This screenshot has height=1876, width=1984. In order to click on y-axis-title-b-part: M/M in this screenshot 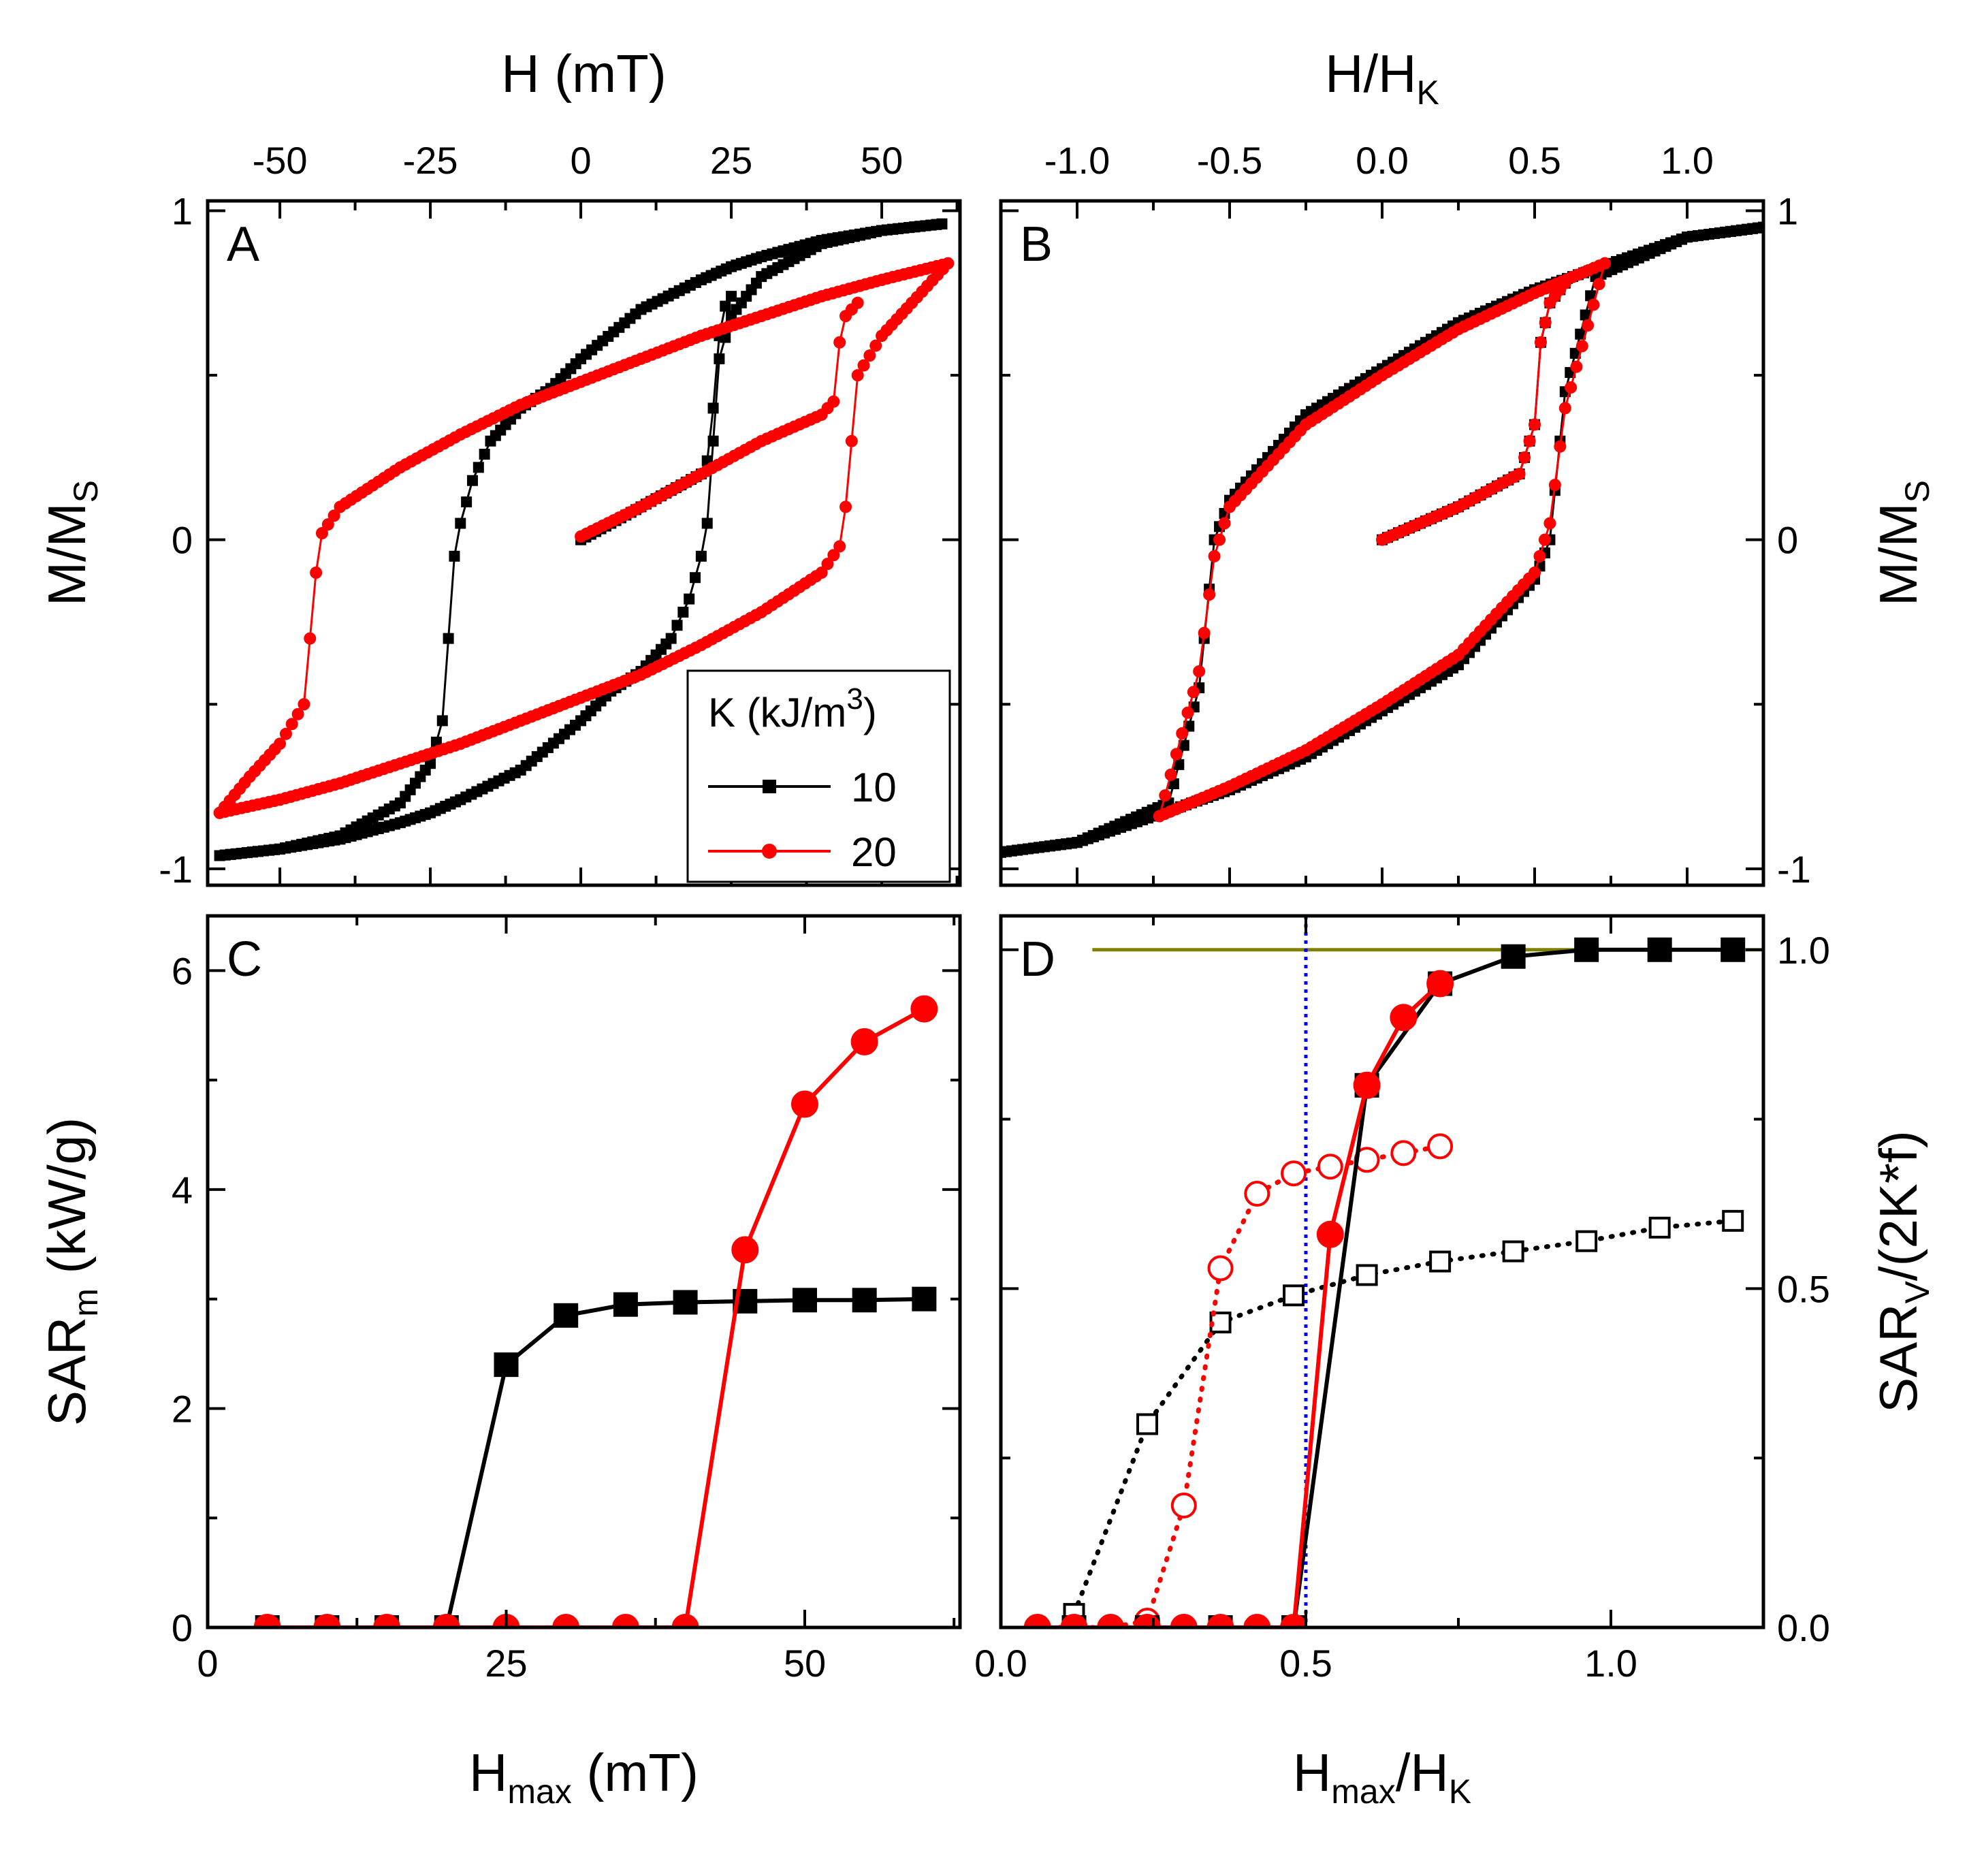, I will do `click(1898, 554)`.